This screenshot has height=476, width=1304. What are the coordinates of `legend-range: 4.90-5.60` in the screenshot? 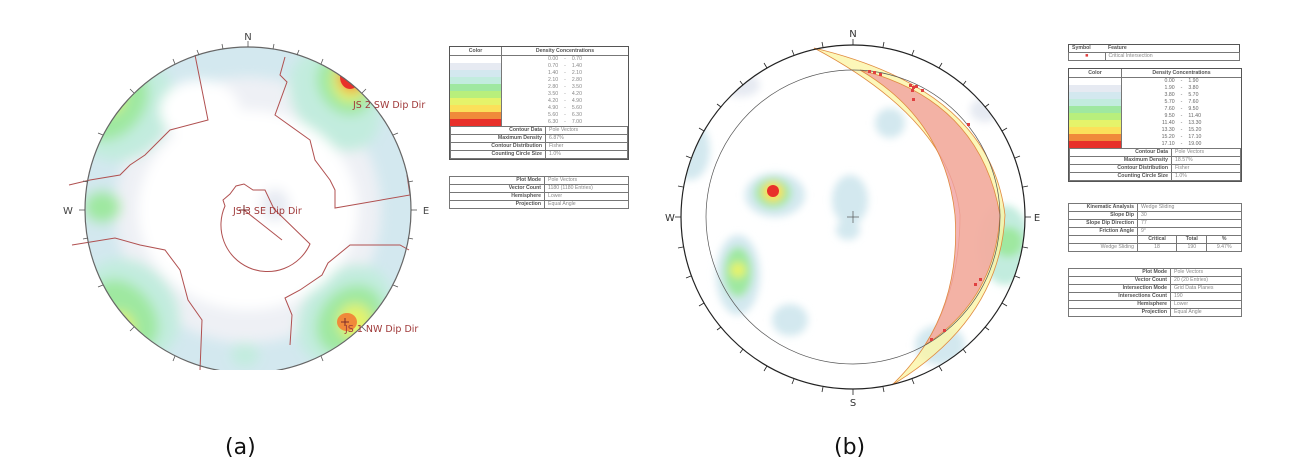 It's located at (565, 108).